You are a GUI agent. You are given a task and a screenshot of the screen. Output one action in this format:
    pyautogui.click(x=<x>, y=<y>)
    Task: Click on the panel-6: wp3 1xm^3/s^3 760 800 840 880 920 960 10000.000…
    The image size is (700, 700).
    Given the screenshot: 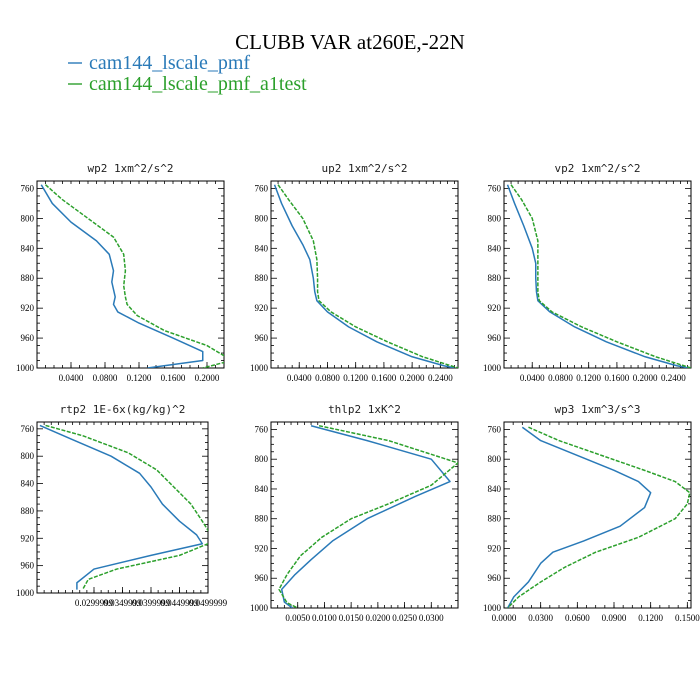 What is the action you would take?
    pyautogui.click(x=591, y=513)
    